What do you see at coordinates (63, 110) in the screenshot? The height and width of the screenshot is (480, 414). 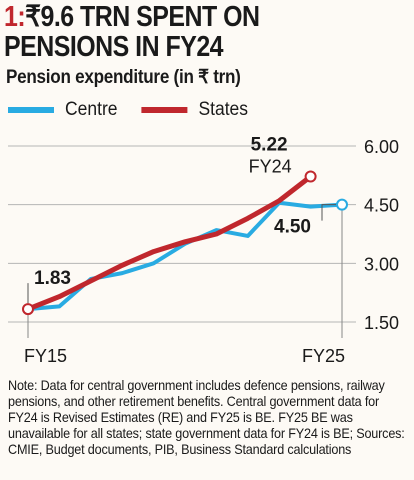 I see `legend-item-centre: Centre` at bounding box center [63, 110].